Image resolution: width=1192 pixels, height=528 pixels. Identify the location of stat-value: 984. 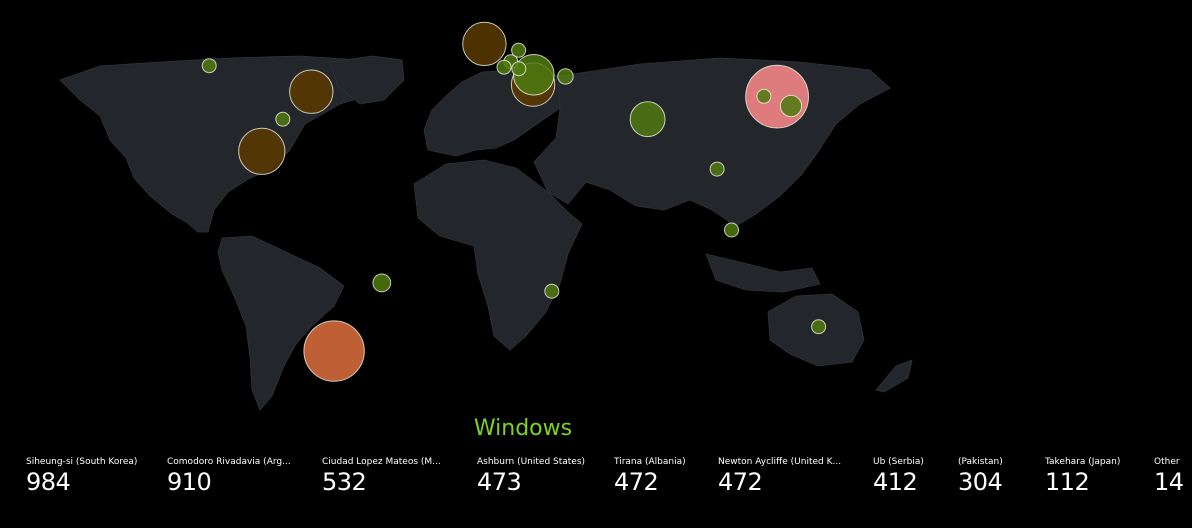
(48, 482).